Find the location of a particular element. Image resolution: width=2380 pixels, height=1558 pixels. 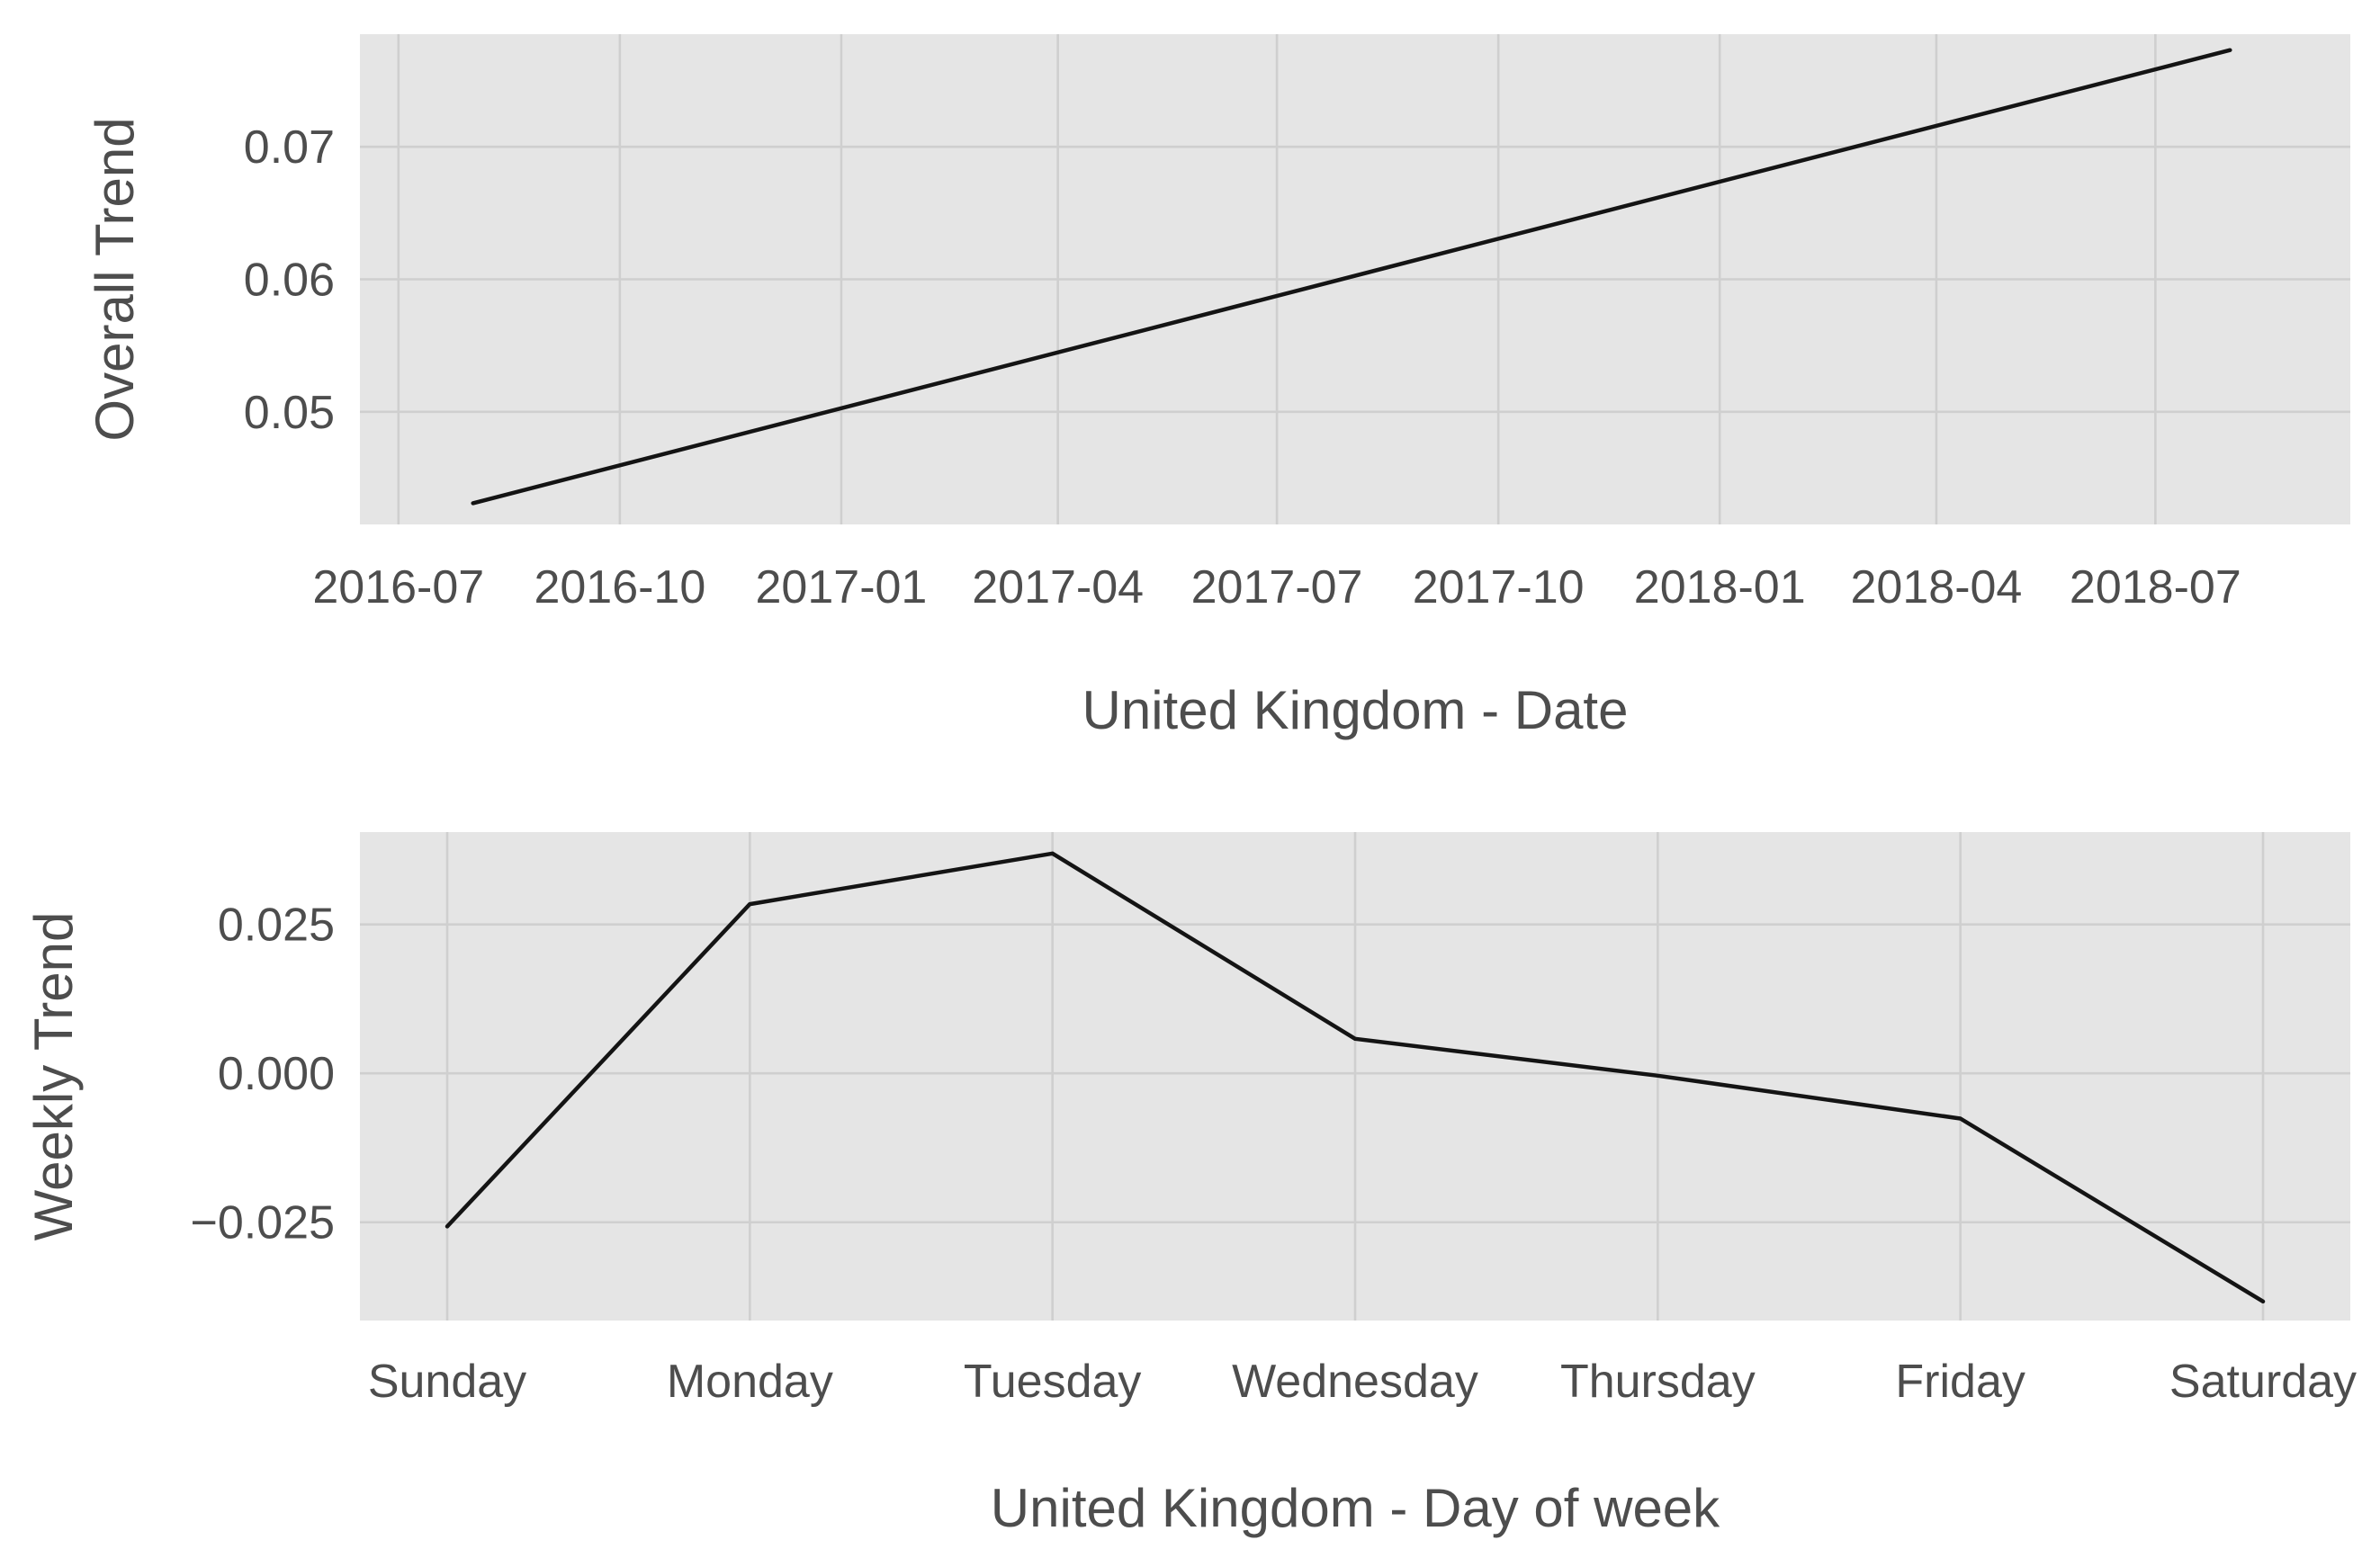

weekly-trend-x-tick-label: Thursday is located at coordinates (1658, 1382).